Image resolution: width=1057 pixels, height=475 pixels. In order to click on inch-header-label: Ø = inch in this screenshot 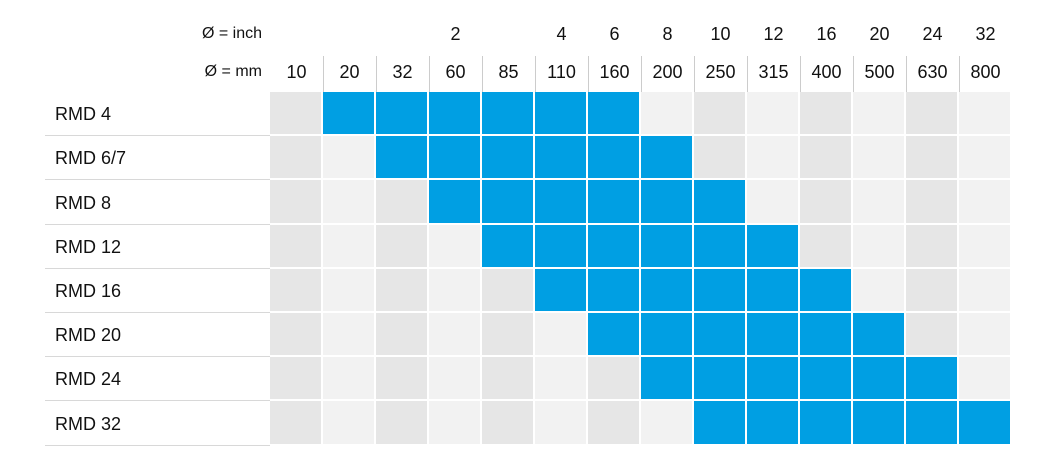, I will do `click(231, 33)`.